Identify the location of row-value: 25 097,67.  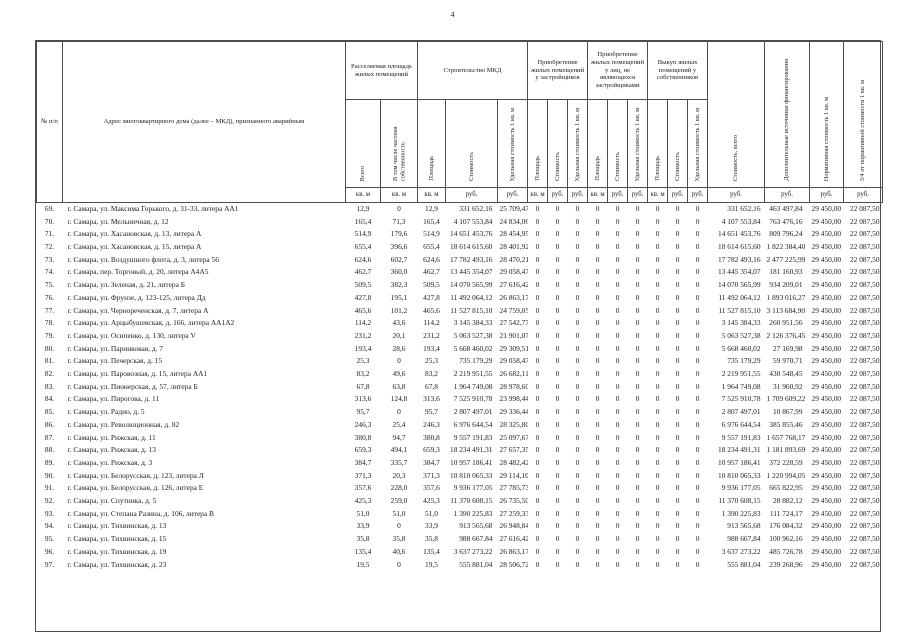
(513, 437).